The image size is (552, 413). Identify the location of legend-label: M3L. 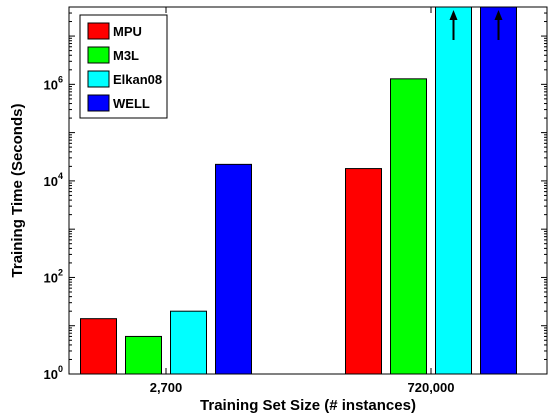
(126, 55).